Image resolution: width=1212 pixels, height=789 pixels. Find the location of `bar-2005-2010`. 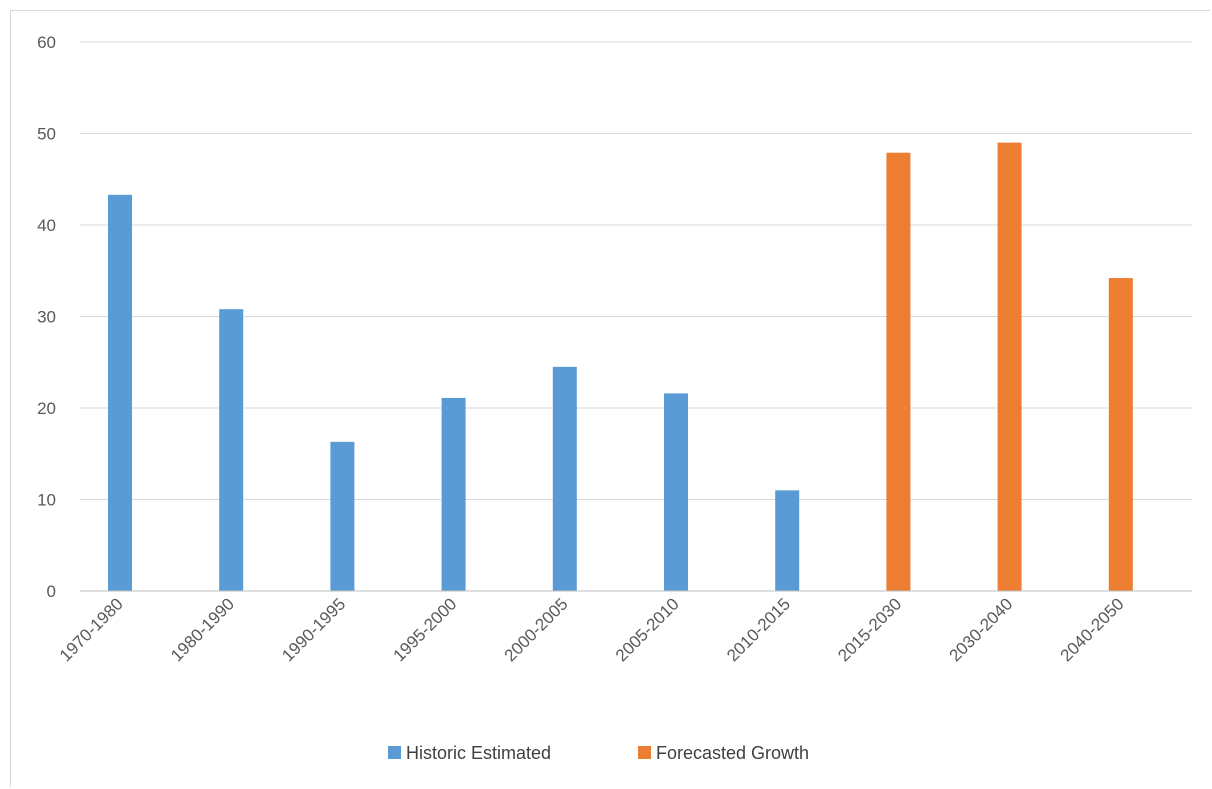

bar-2005-2010 is located at coordinates (676, 492).